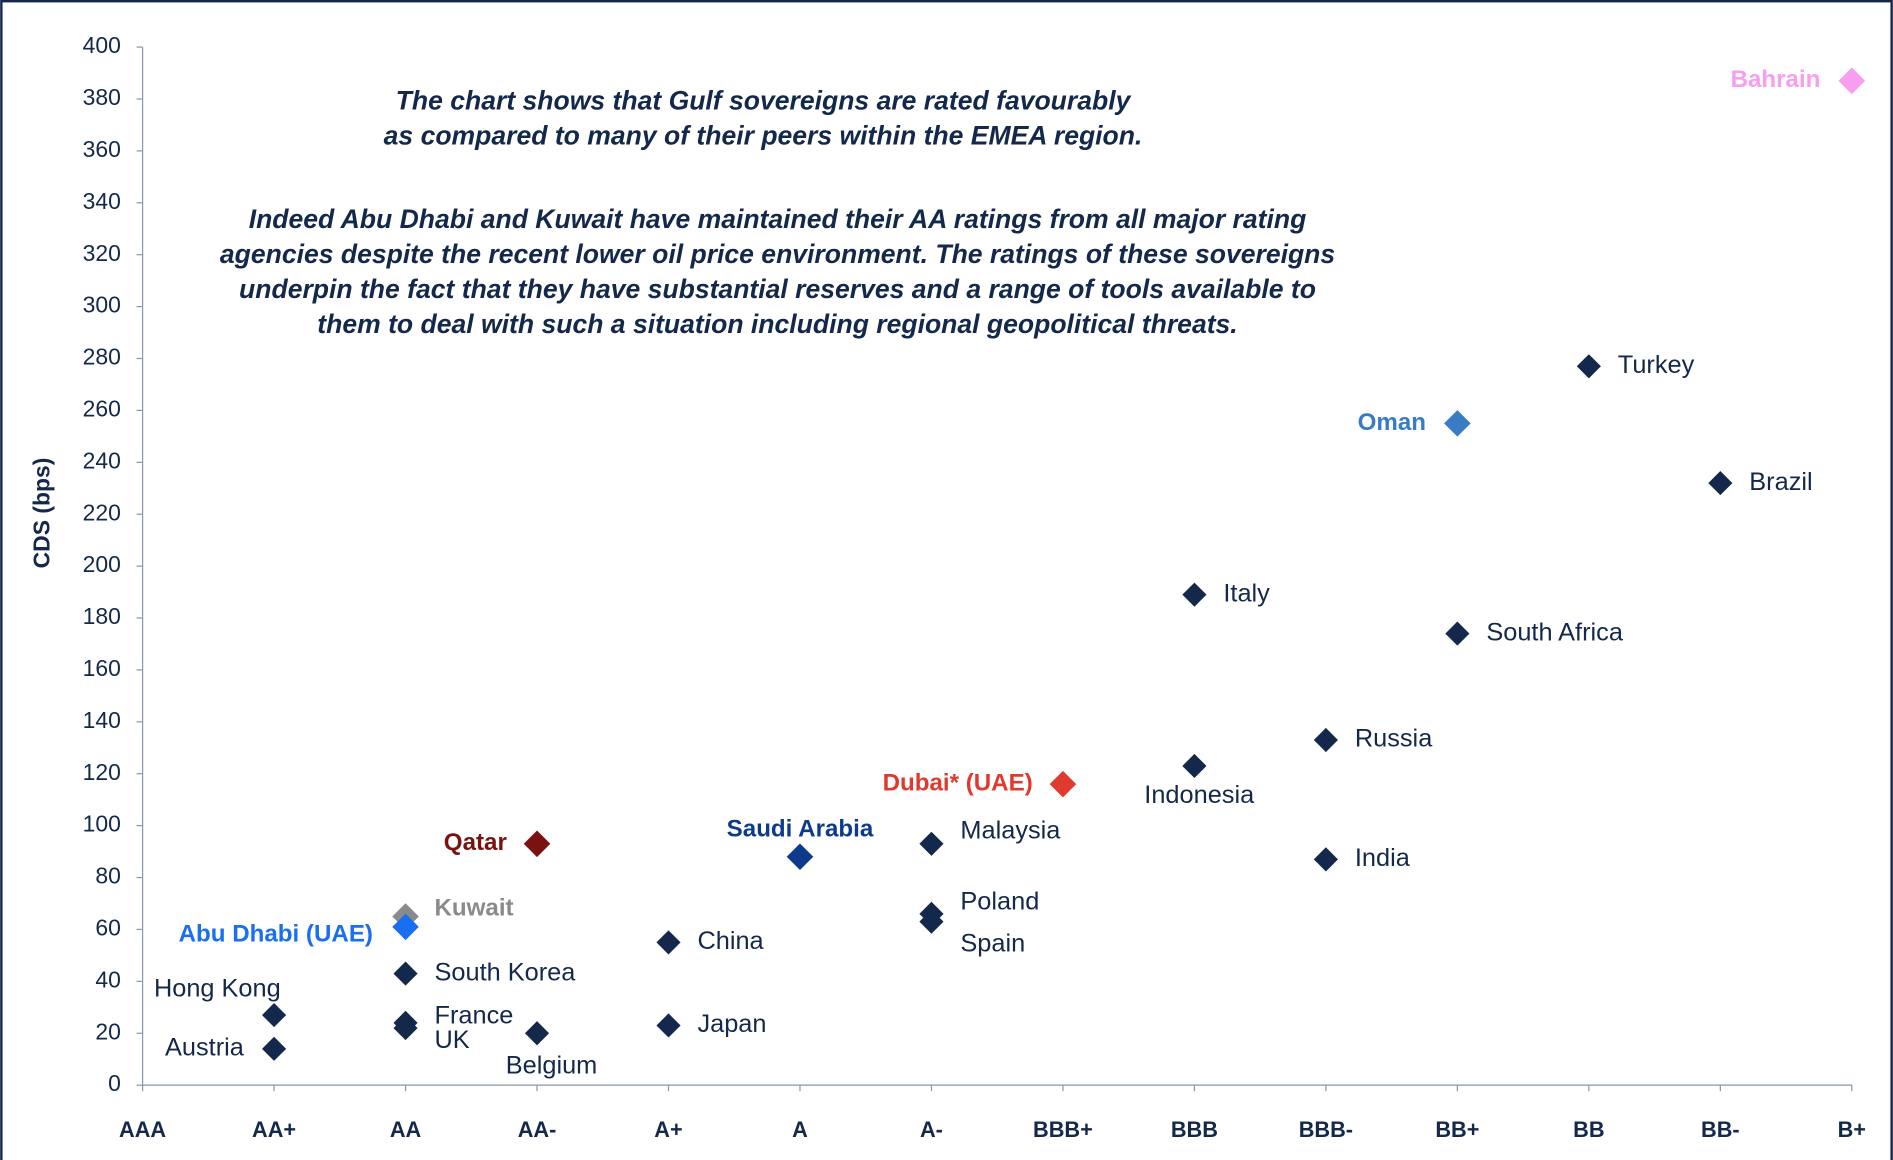 This screenshot has height=1160, width=1893. Describe the element at coordinates (999, 902) in the screenshot. I see `point-label: Poland` at that location.